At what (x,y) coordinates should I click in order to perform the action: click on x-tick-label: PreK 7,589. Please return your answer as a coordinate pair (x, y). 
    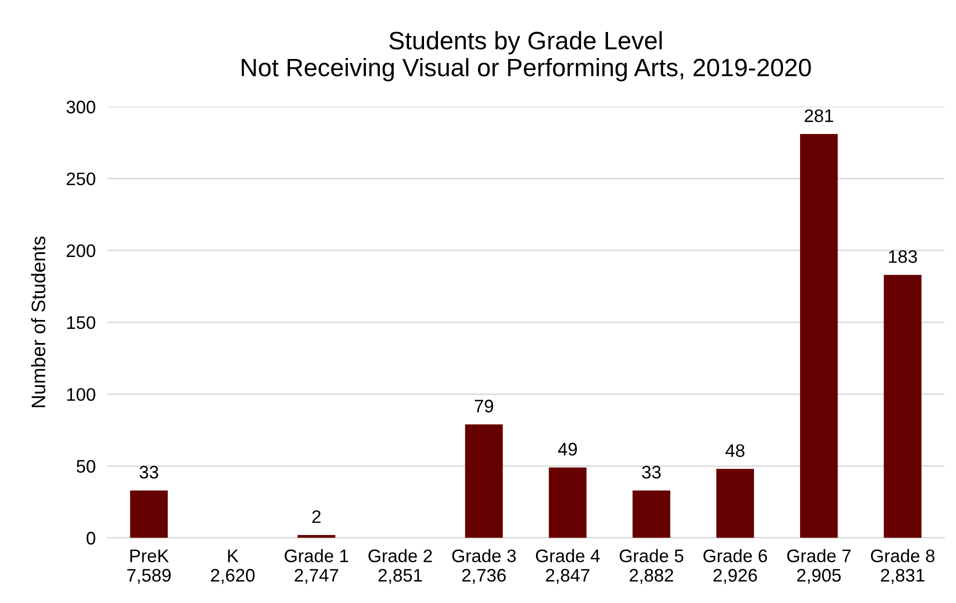
    Looking at the image, I should click on (149, 567).